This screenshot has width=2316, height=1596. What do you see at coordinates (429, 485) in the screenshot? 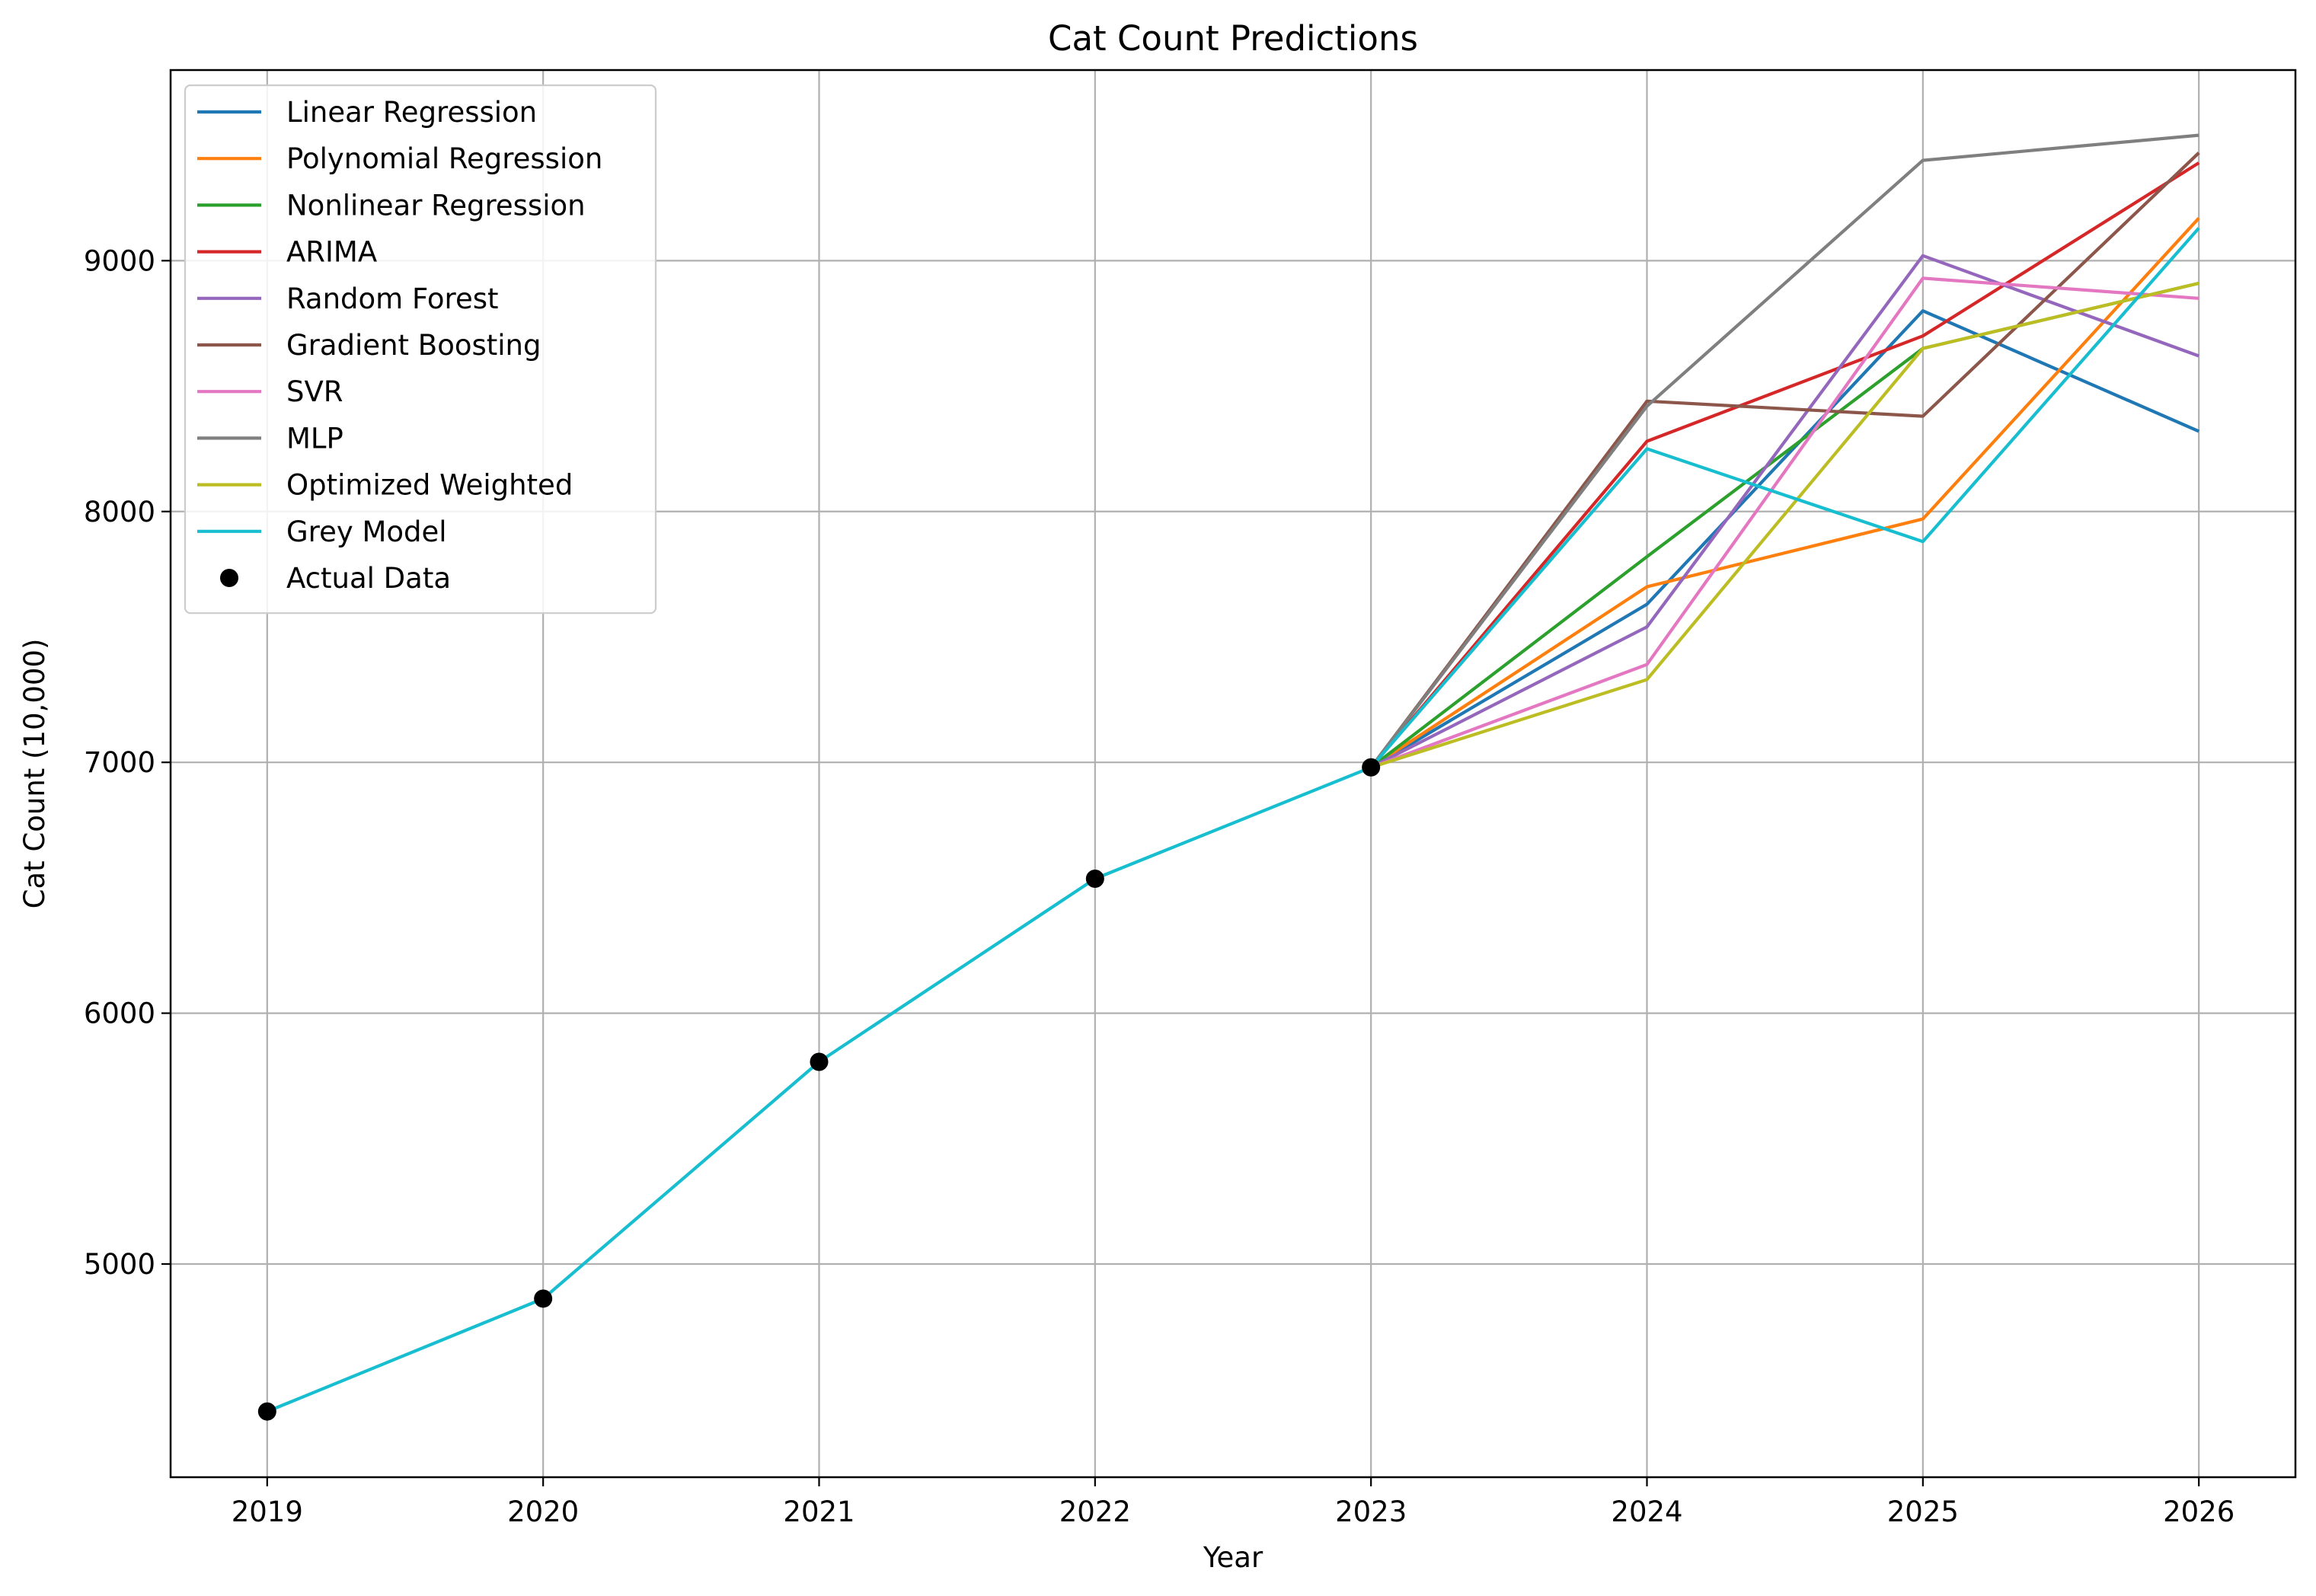
I see `legend-label-optimized-weighted: Optimized Weighted` at bounding box center [429, 485].